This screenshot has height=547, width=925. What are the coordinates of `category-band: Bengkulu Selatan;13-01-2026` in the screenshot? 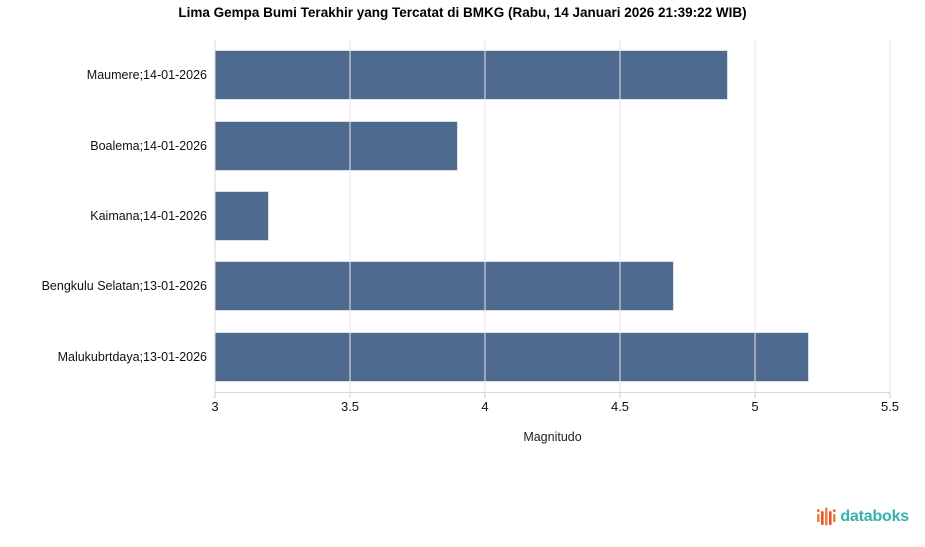 It's located at (103, 286).